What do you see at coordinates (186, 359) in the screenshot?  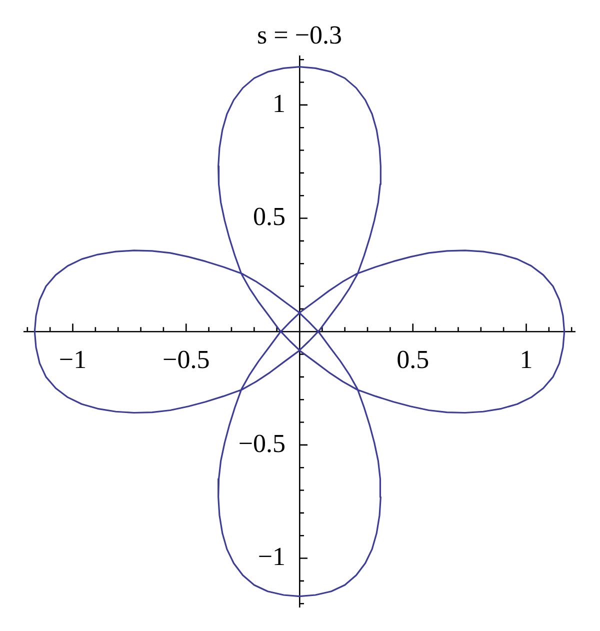 I see `x-tick-label: −0.5` at bounding box center [186, 359].